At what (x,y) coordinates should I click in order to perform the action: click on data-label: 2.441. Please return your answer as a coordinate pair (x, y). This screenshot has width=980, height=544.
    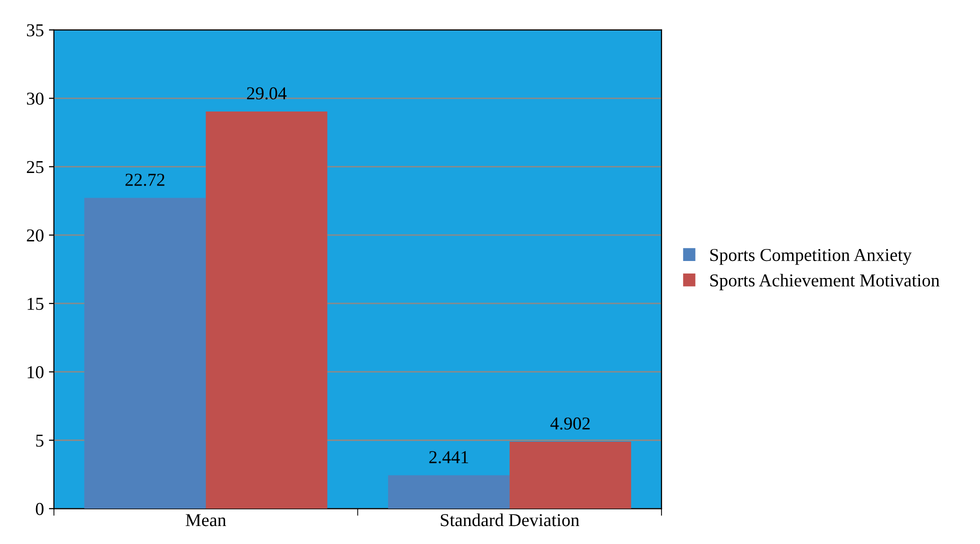
    Looking at the image, I should click on (448, 457).